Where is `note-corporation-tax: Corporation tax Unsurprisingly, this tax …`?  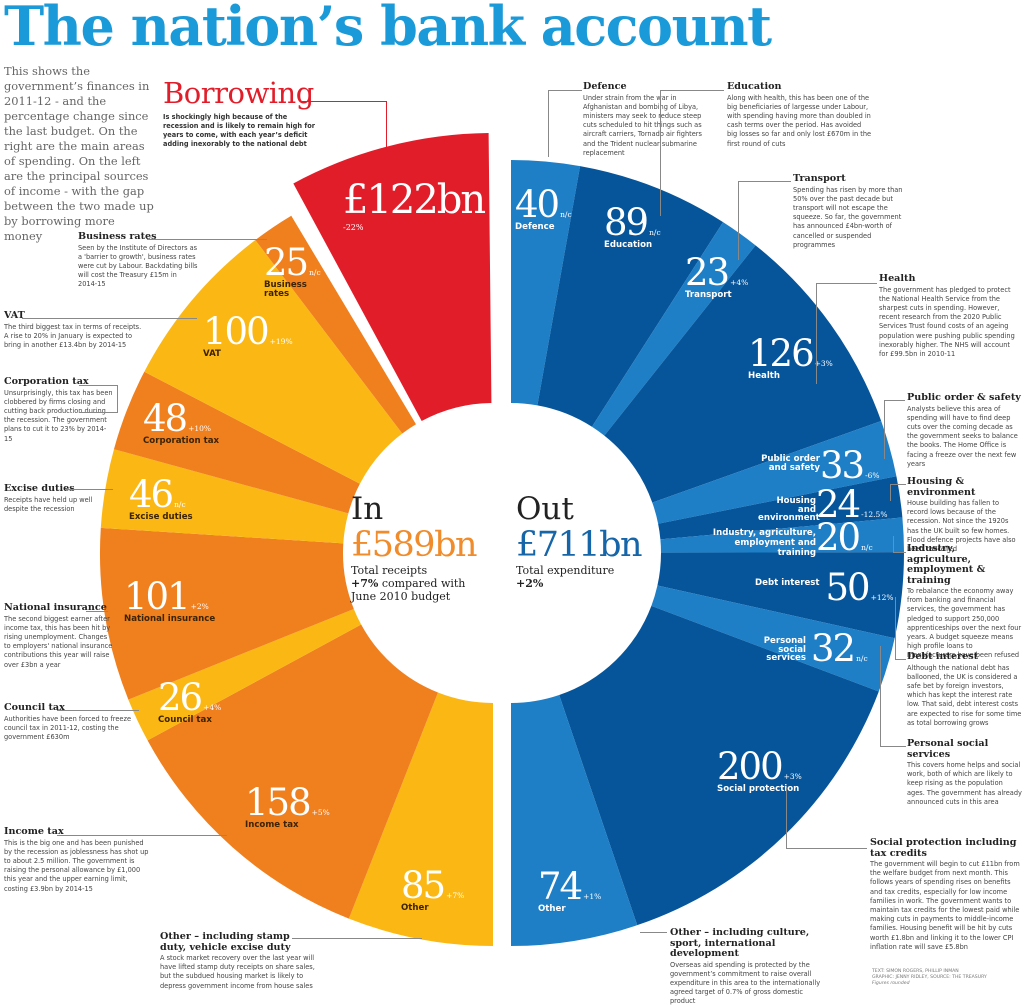
note-corporation-tax: Corporation tax Unsurprisingly, this tax … is located at coordinates (58, 409).